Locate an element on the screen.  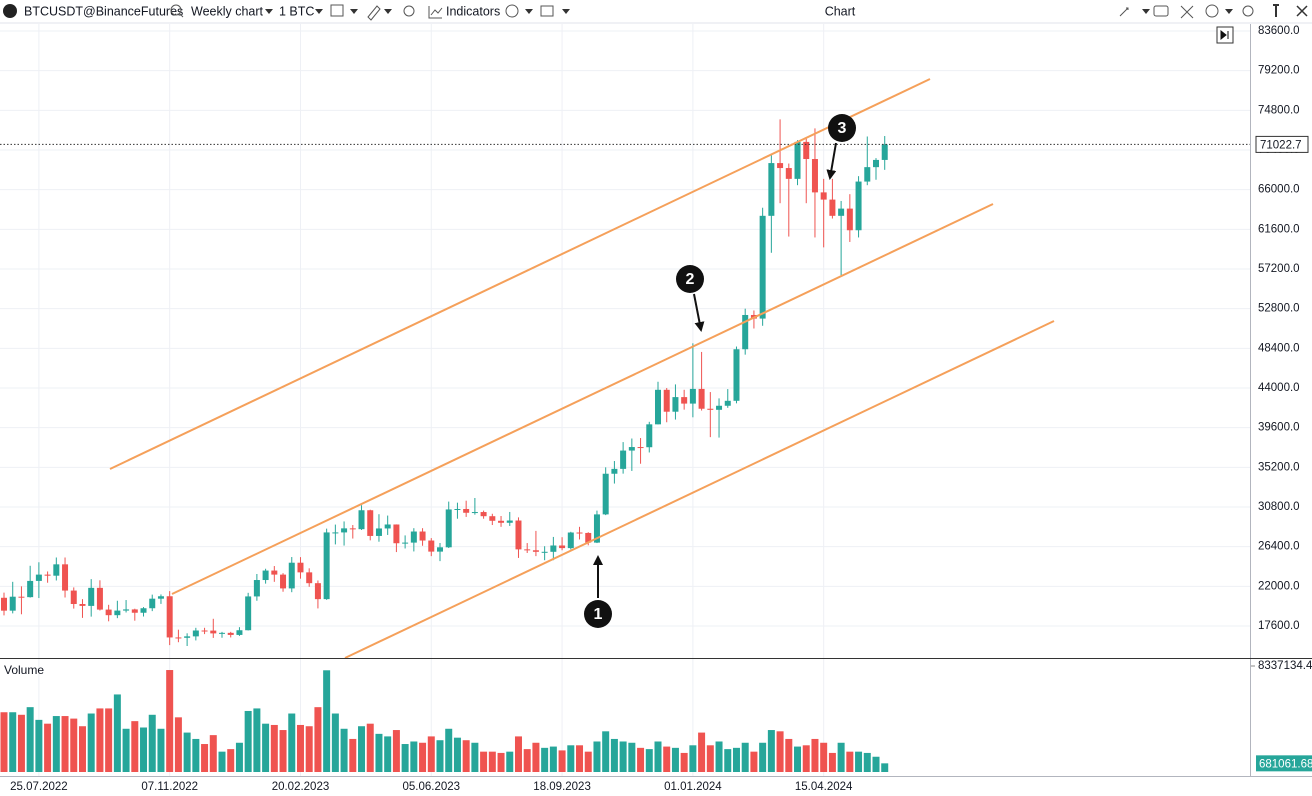
draw-icon is located at coordinates (374, 13).